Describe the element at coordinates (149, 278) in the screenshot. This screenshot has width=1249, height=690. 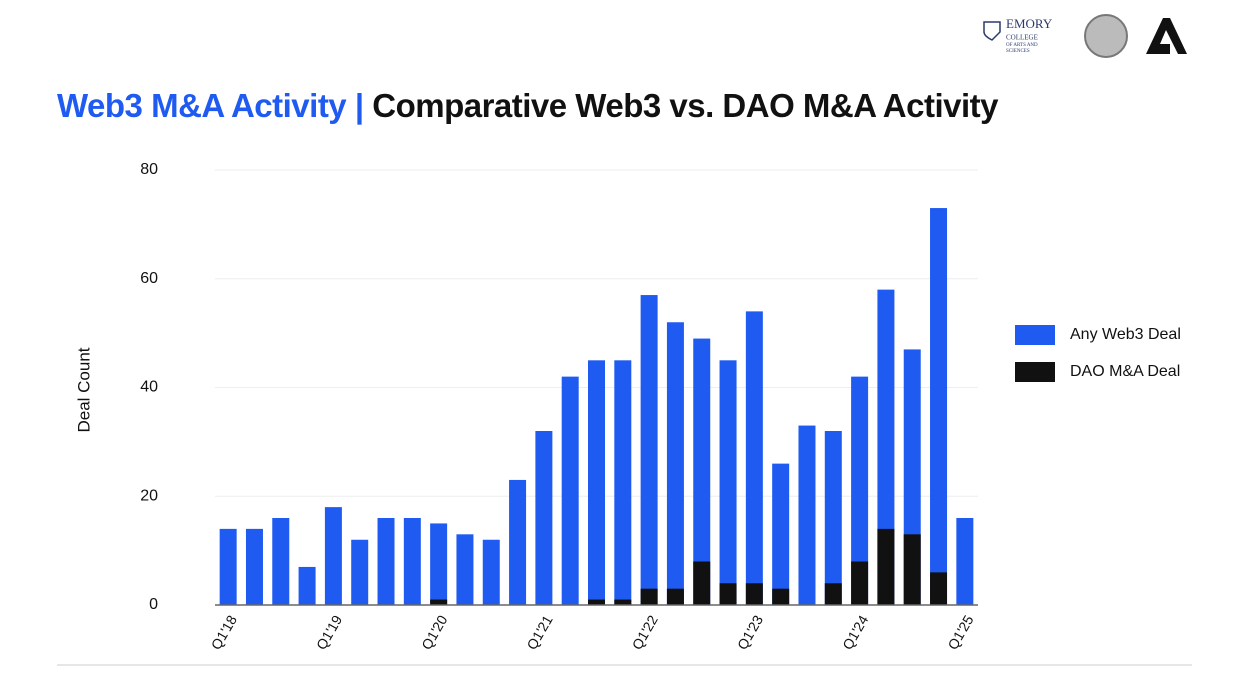
I see `y-tick-label: 60` at that location.